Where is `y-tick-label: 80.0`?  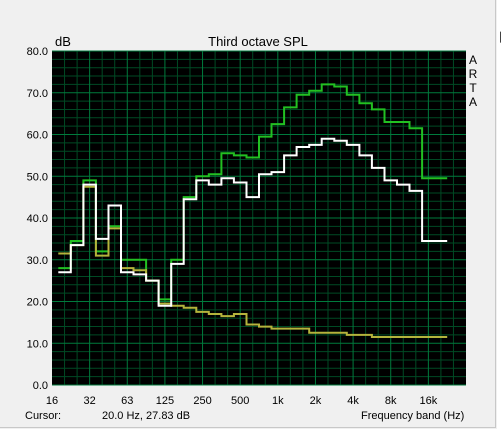 y-tick-label: 80.0 is located at coordinates (37, 52).